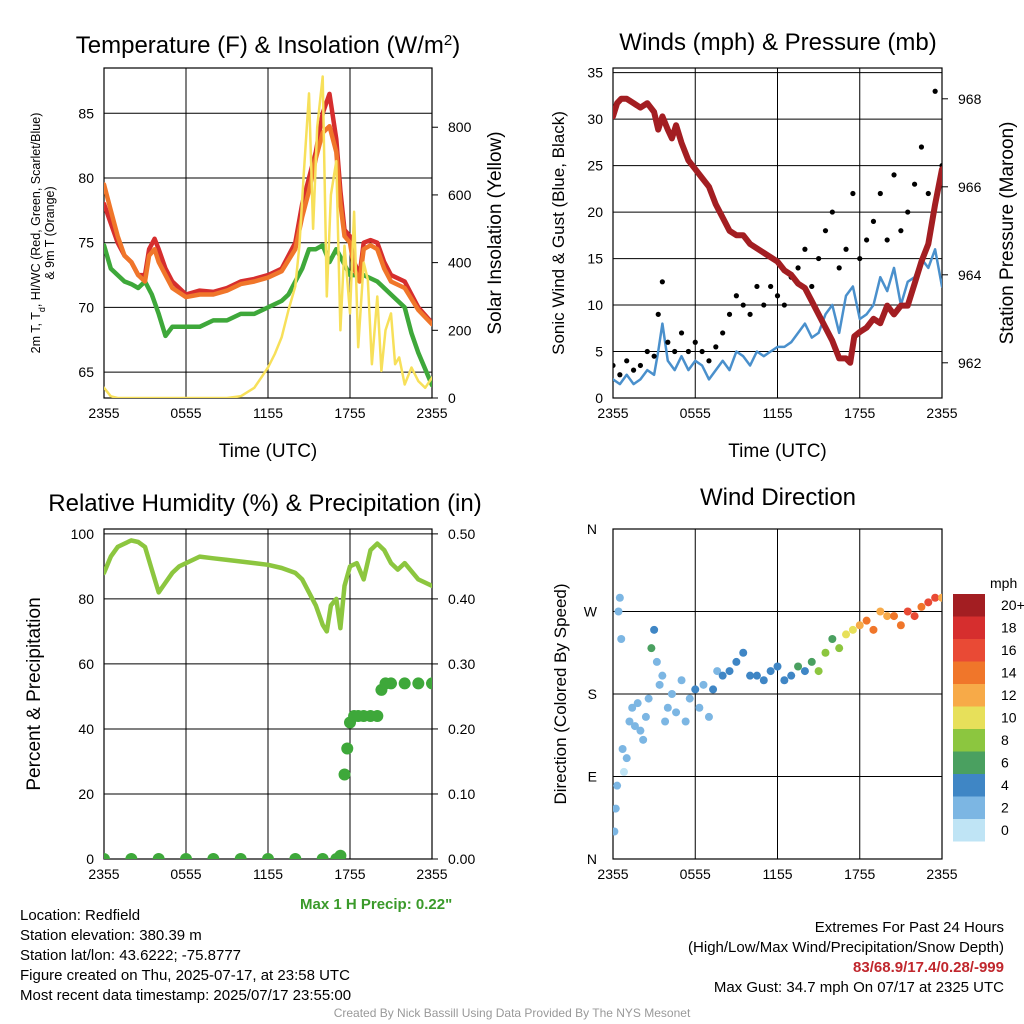  Describe the element at coordinates (778, 497) in the screenshot. I see `wind-direction-chart-title: Wind Direction` at that location.